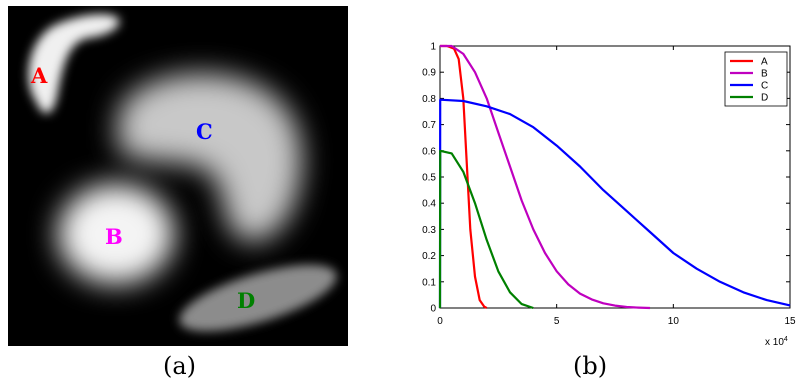  I want to click on blob-b, so click(116, 234).